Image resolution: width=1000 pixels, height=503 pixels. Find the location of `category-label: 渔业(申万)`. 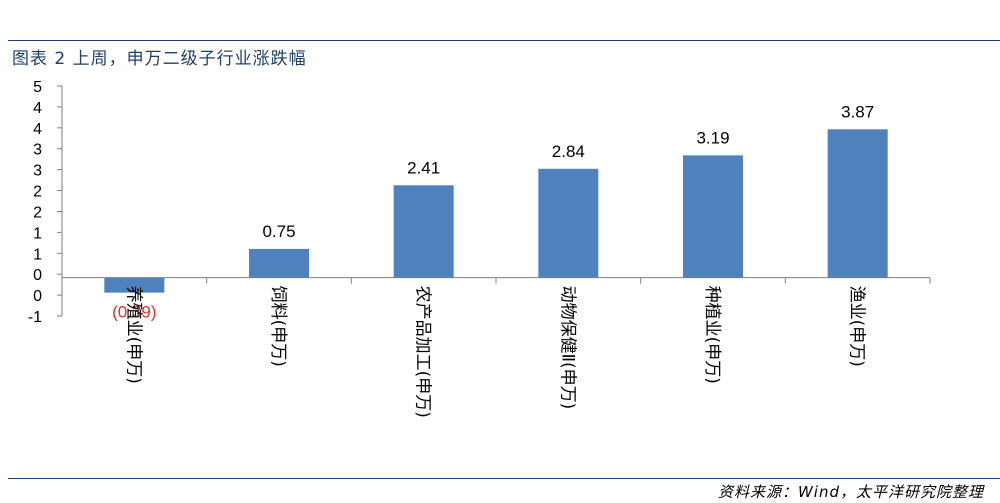

category-label: 渔业(申万) is located at coordinates (857, 326).